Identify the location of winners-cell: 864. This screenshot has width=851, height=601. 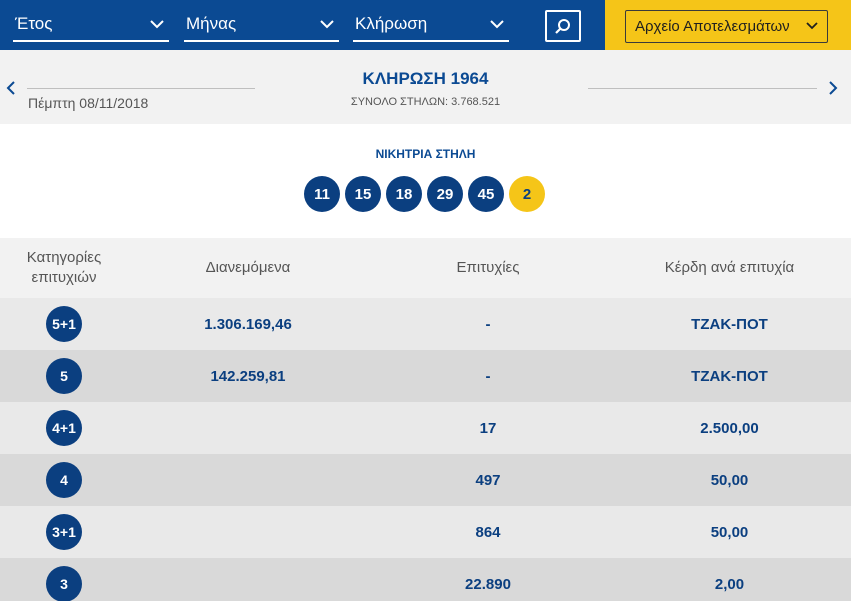
(488, 532).